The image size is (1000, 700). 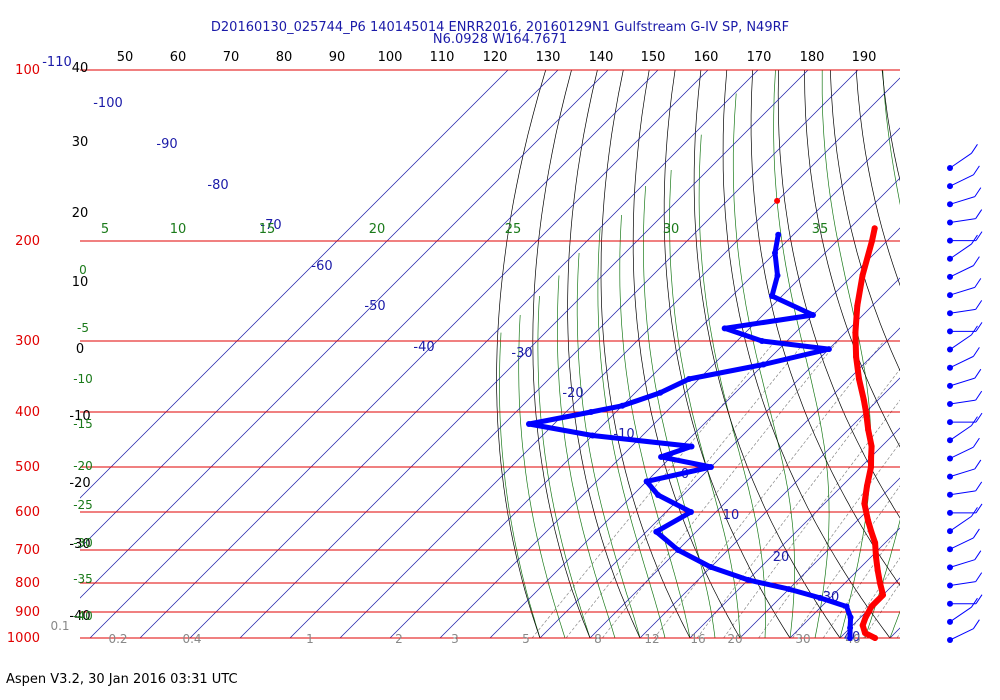 What do you see at coordinates (572, 393) in the screenshot?
I see `isotherm-label: -20` at bounding box center [572, 393].